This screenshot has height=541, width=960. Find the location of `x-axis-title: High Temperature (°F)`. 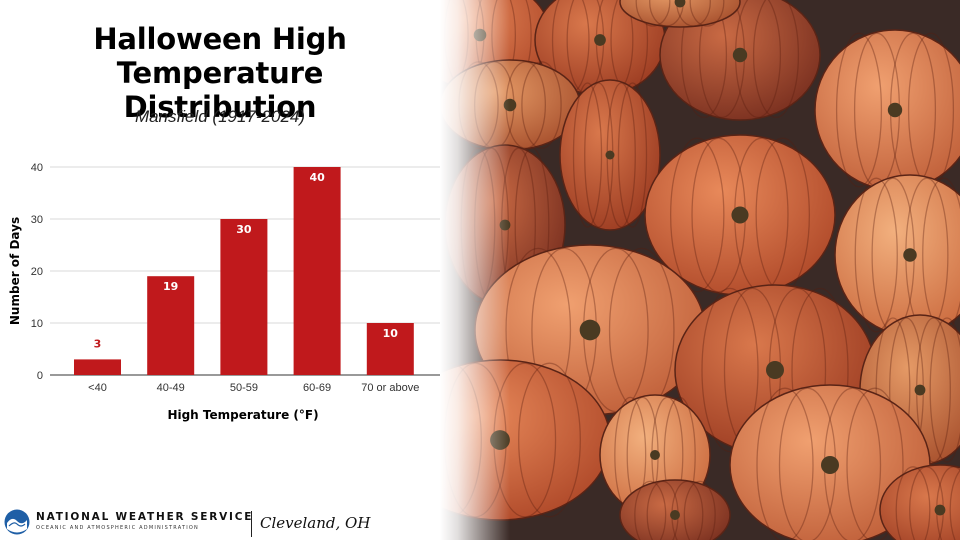

x-axis-title: High Temperature (°F) is located at coordinates (242, 415).